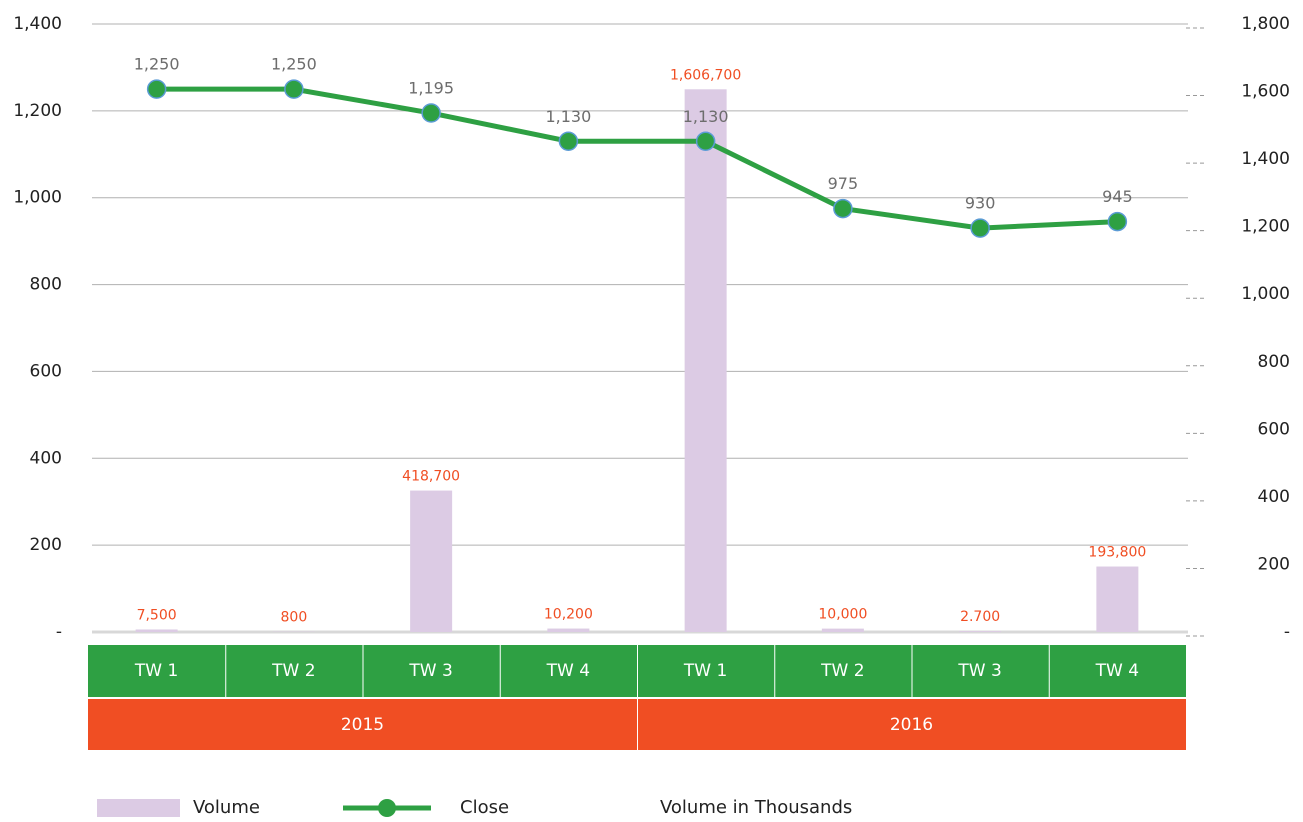  What do you see at coordinates (59, 632) in the screenshot?
I see `y-tick-label: -` at bounding box center [59, 632].